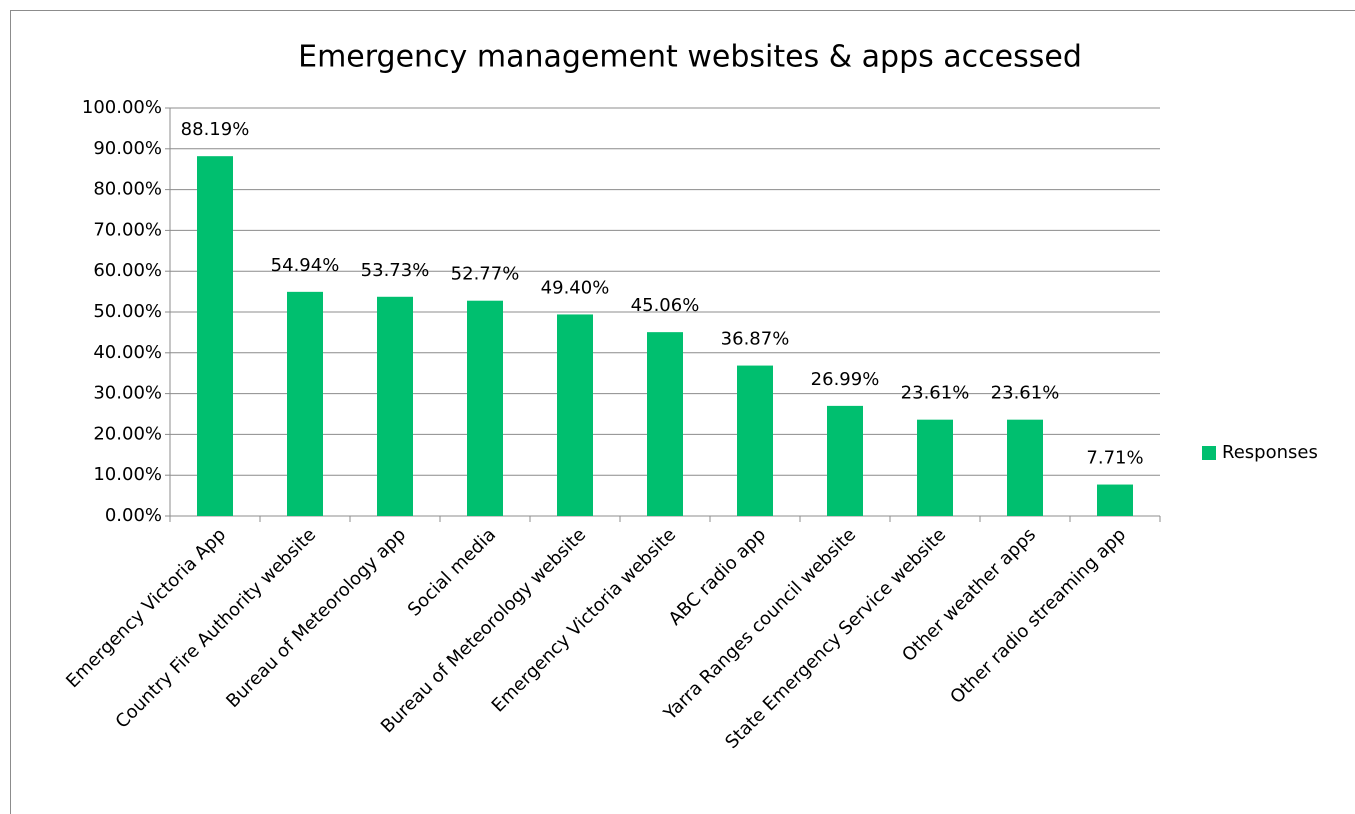  Describe the element at coordinates (575, 287) in the screenshot. I see `data-label: 49.40%` at that location.